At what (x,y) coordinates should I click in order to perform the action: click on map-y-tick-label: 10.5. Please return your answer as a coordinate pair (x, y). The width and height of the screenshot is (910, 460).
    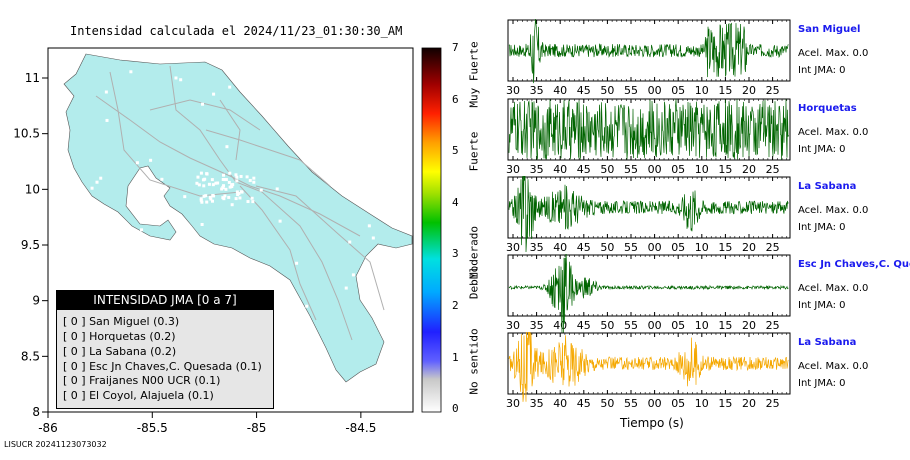
    Looking at the image, I should click on (26, 134).